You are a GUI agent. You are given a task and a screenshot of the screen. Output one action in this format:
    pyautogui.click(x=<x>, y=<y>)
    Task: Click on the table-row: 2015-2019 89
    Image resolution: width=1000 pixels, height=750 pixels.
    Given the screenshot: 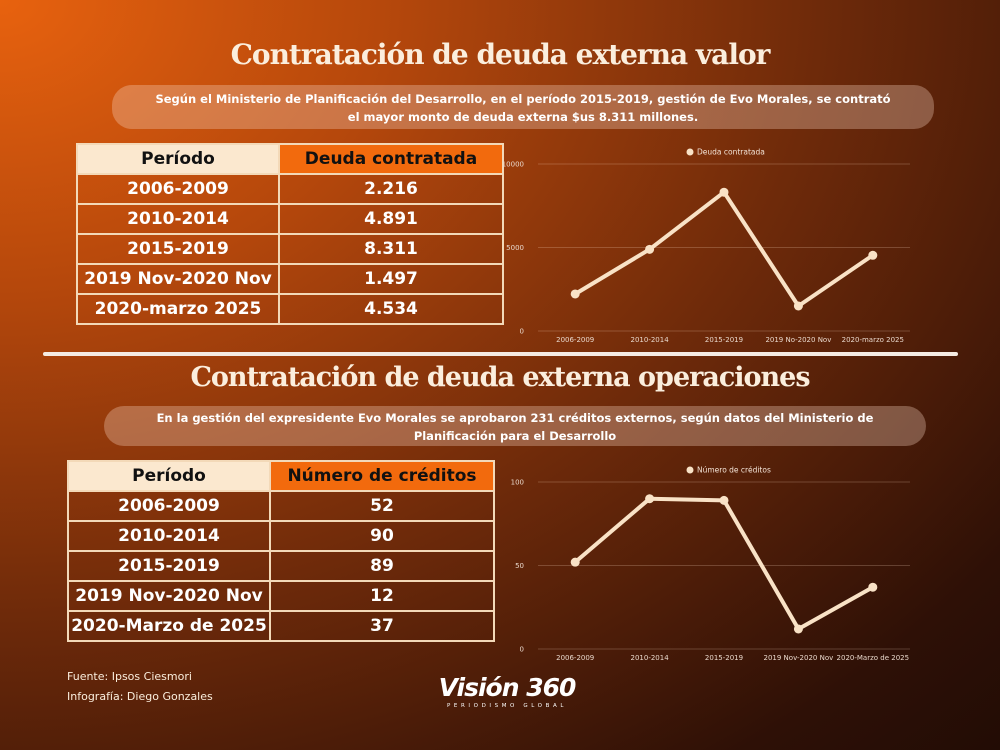 What is the action you would take?
    pyautogui.click(x=281, y=566)
    